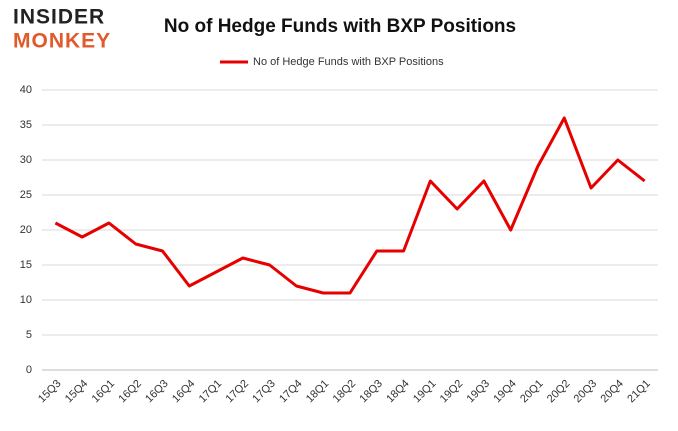 The height and width of the screenshot is (431, 678). What do you see at coordinates (26, 300) in the screenshot?
I see `y-tick-label: 10` at bounding box center [26, 300].